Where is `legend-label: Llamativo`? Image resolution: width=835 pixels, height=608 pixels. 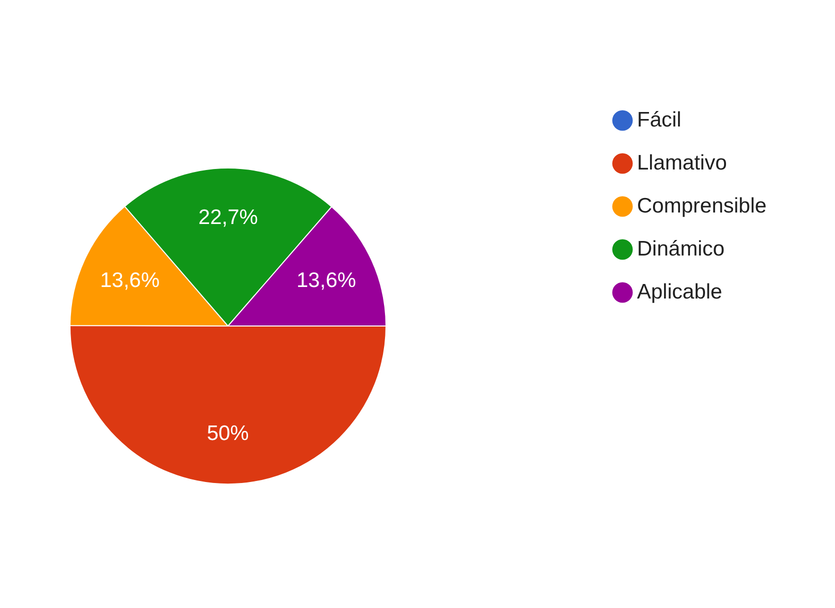 legend-label: Llamativo is located at coordinates (682, 163).